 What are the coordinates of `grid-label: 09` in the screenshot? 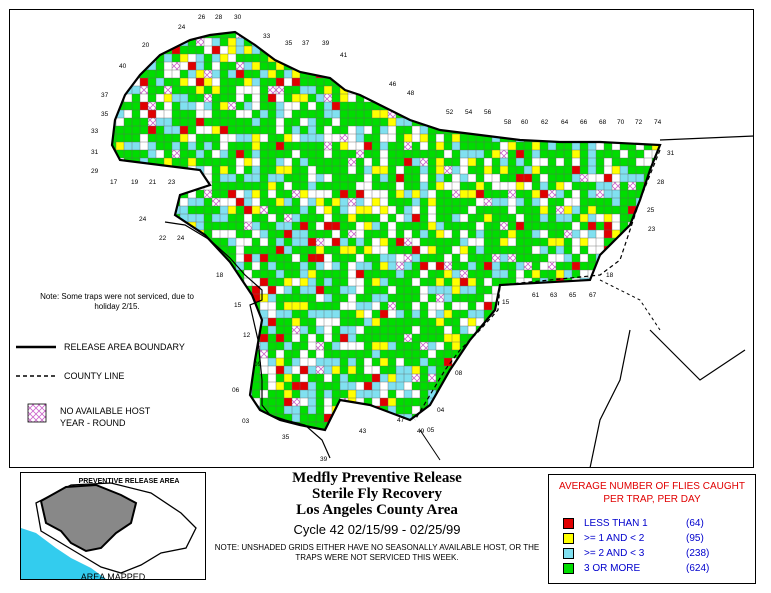 It's located at (258, 364).